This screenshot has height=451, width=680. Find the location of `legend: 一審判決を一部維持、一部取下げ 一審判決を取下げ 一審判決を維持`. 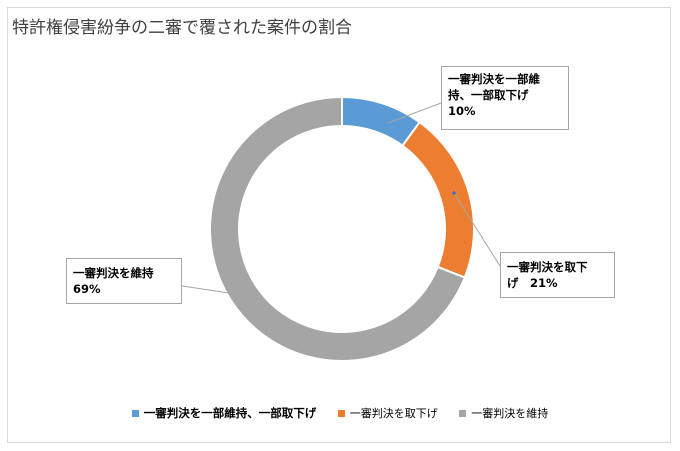

legend: 一審判決を一部維持、一部取下げ 一審判決を取下げ 一審判決を維持 is located at coordinates (340, 413).